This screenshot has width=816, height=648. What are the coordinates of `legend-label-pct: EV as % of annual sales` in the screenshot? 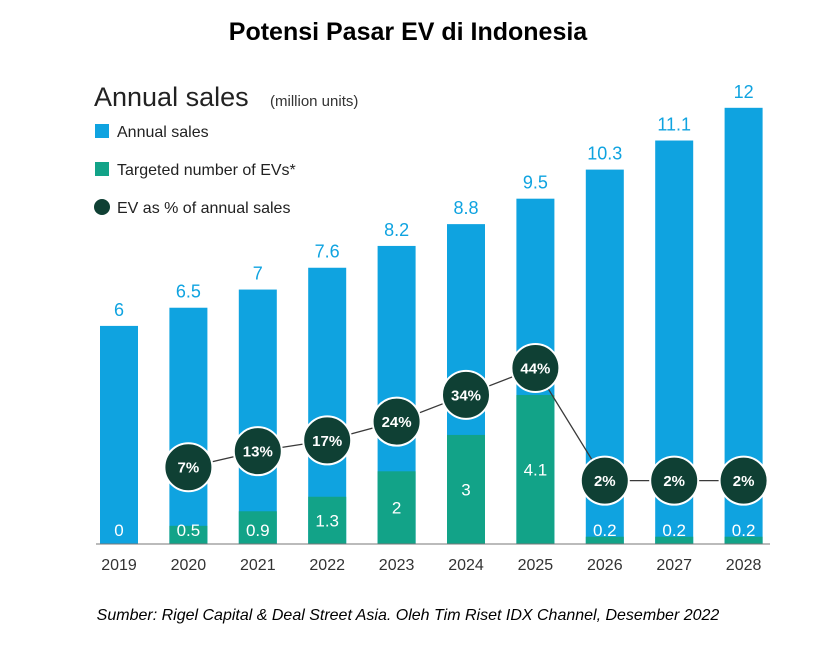 It's located at (203, 208).